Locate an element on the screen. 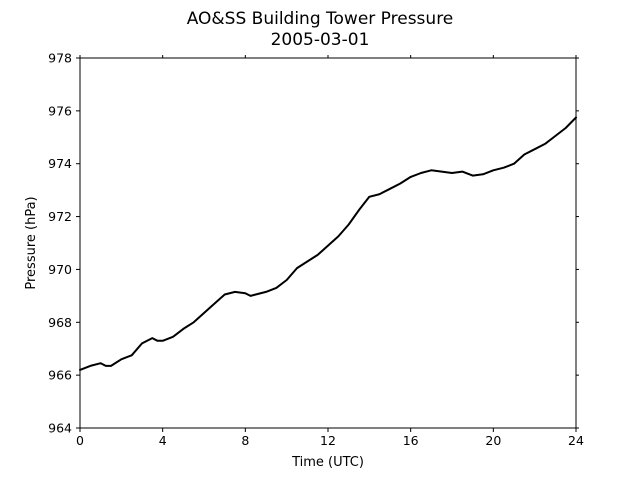 The width and height of the screenshot is (640, 480). y-tick-label: 972 is located at coordinates (60, 216).